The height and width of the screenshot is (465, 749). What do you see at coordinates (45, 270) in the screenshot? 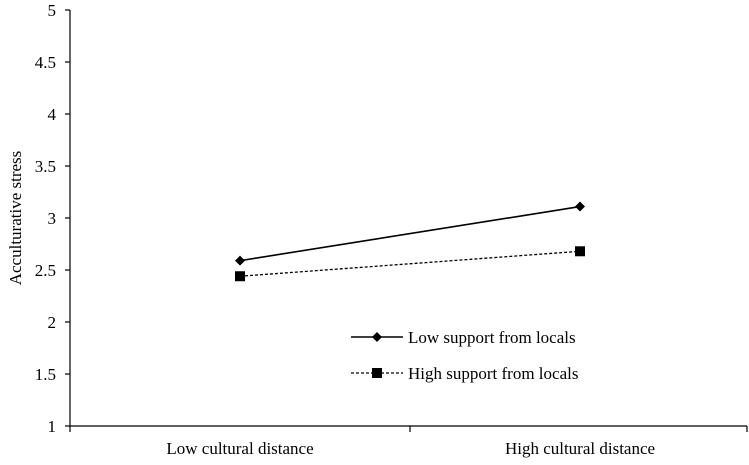
I see `y-tick-label: 2.5` at bounding box center [45, 270].